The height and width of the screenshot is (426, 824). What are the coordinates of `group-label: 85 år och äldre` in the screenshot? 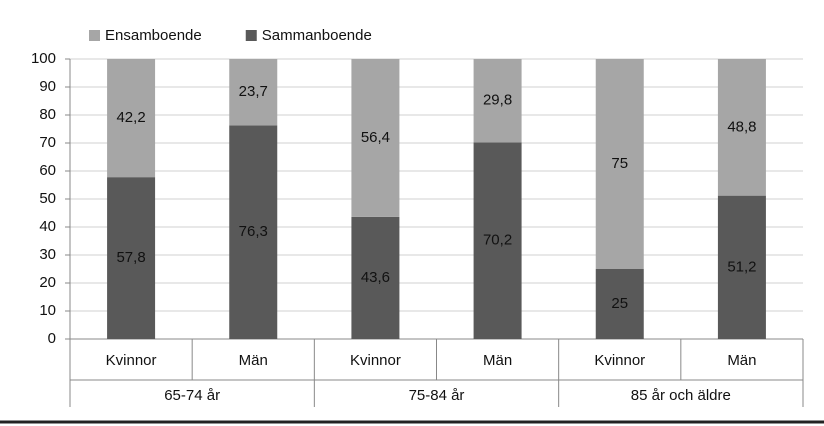 It's located at (681, 395).